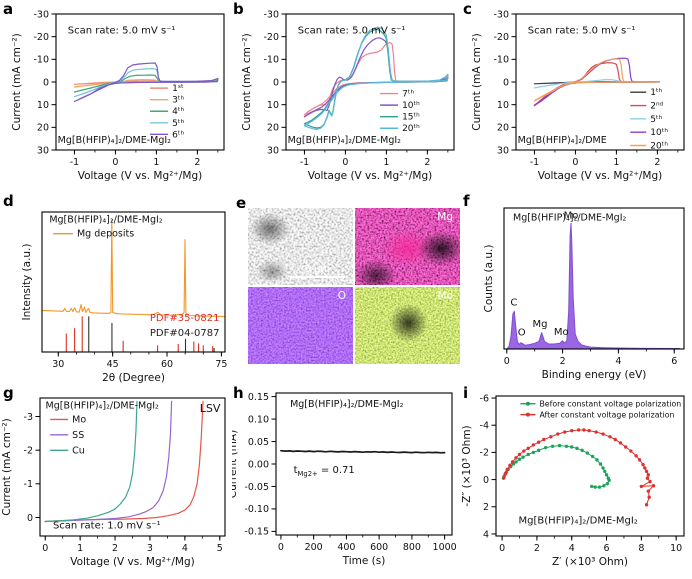 This screenshot has height=579, width=692. Describe the element at coordinates (501, 60) in the screenshot. I see `chart-text: -10` at that location.